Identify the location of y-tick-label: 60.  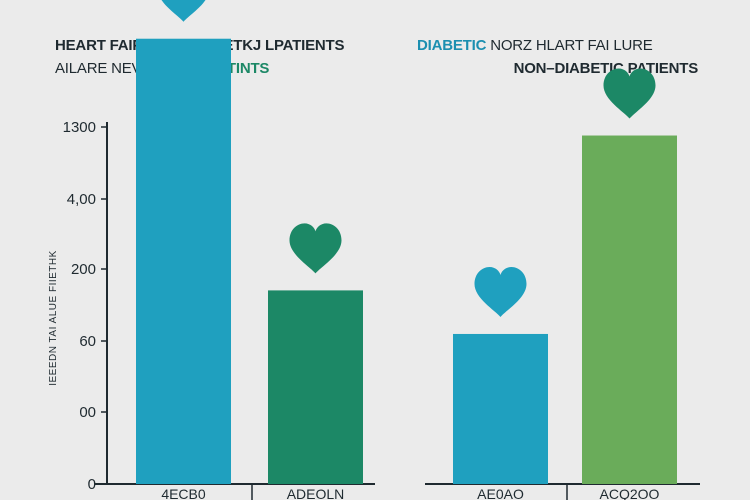
(87, 341).